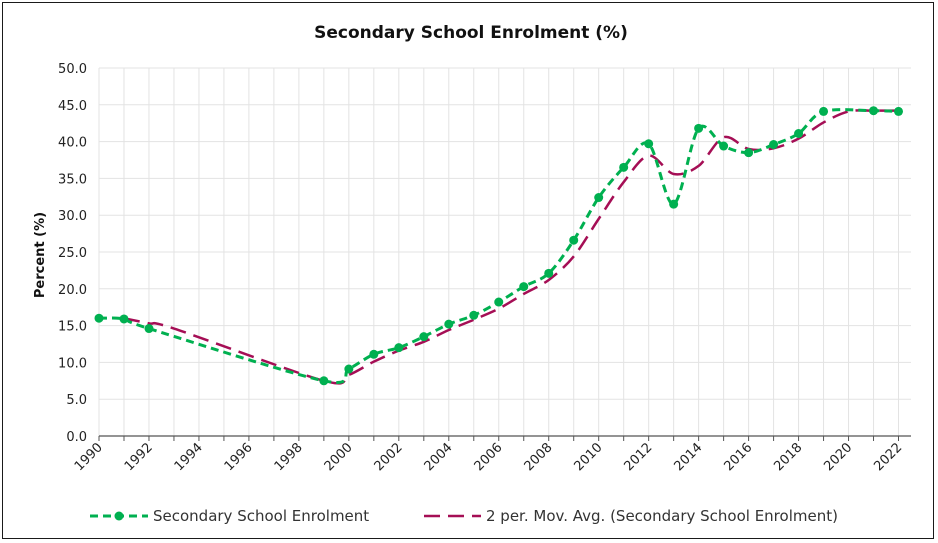 This screenshot has height=543, width=938. I want to click on x-tick-label: 1992, so click(139, 457).